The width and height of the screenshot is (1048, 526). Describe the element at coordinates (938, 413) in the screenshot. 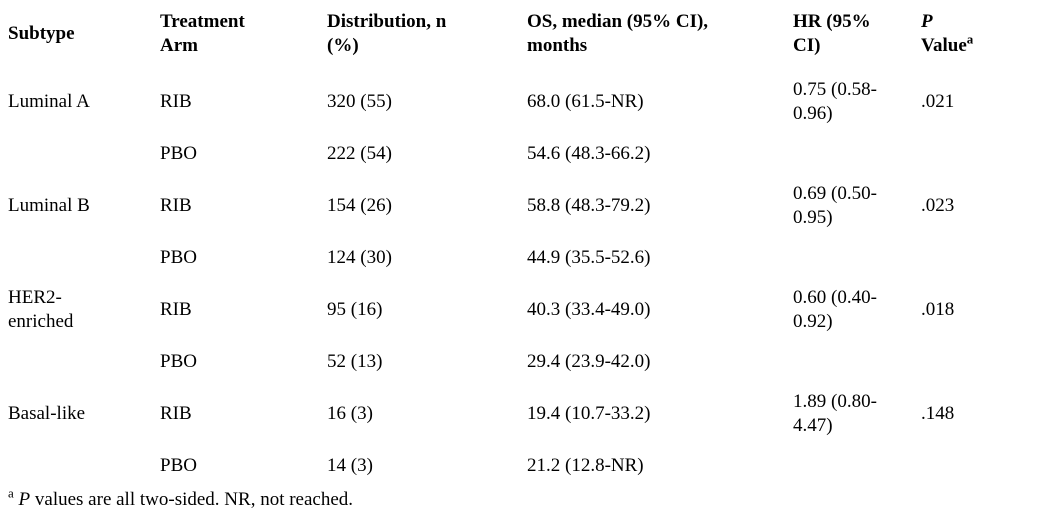

I see `p-value-cell: .148` at that location.